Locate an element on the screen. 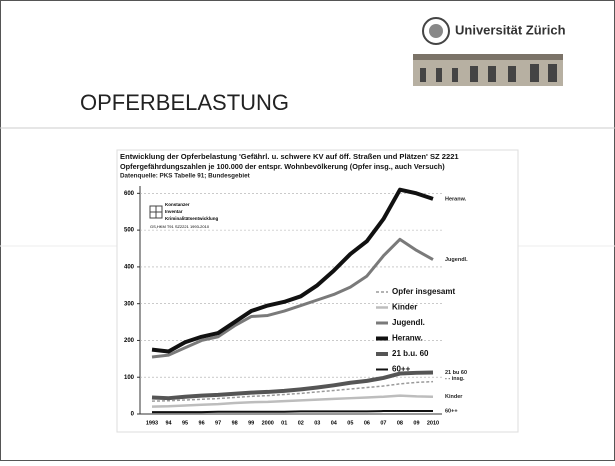 This screenshot has width=615, height=466. y-tick-label: 300 is located at coordinates (129, 304).